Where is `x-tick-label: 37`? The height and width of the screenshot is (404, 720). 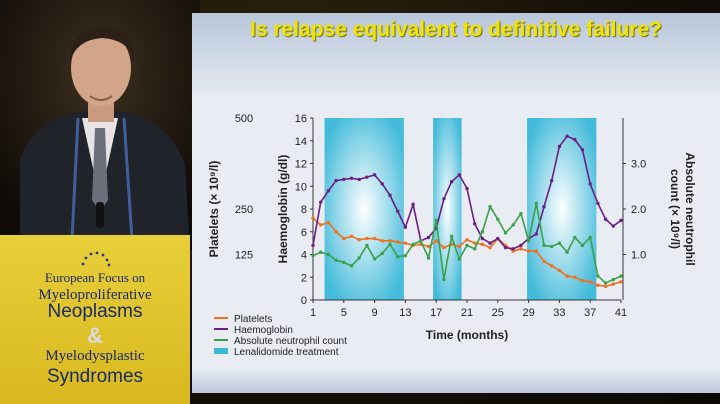 x-tick-label: 37 is located at coordinates (590, 313).